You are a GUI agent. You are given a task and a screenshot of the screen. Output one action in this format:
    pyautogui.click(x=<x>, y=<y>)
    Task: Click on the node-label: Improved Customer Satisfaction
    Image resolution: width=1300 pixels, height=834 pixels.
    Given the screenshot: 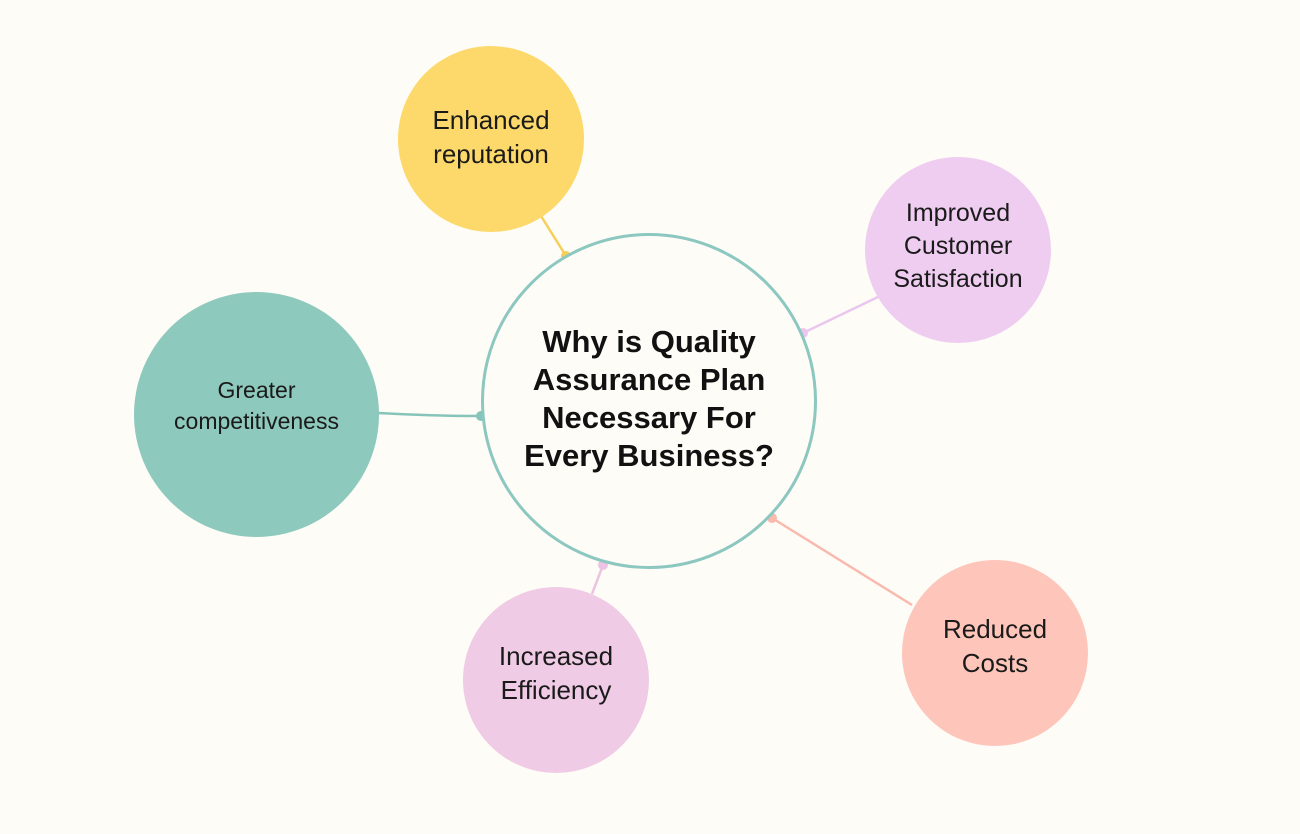 What is the action you would take?
    pyautogui.click(x=958, y=245)
    